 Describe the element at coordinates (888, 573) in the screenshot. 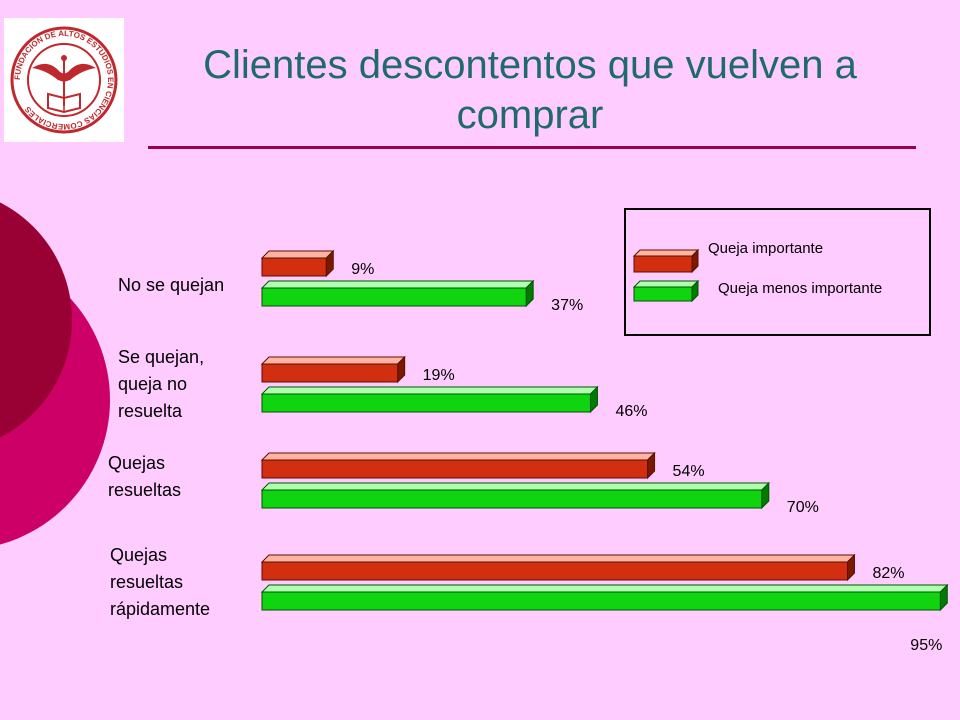

I see `data-label-important-3: 82%` at that location.